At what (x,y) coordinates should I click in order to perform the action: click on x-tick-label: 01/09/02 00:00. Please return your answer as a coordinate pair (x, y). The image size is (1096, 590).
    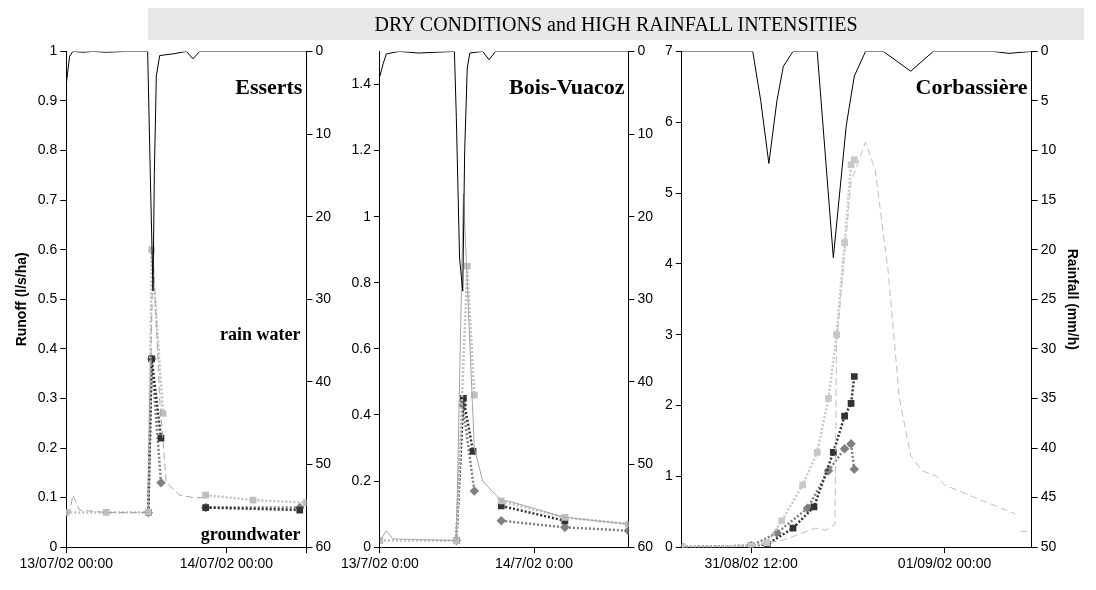
    Looking at the image, I should click on (944, 563).